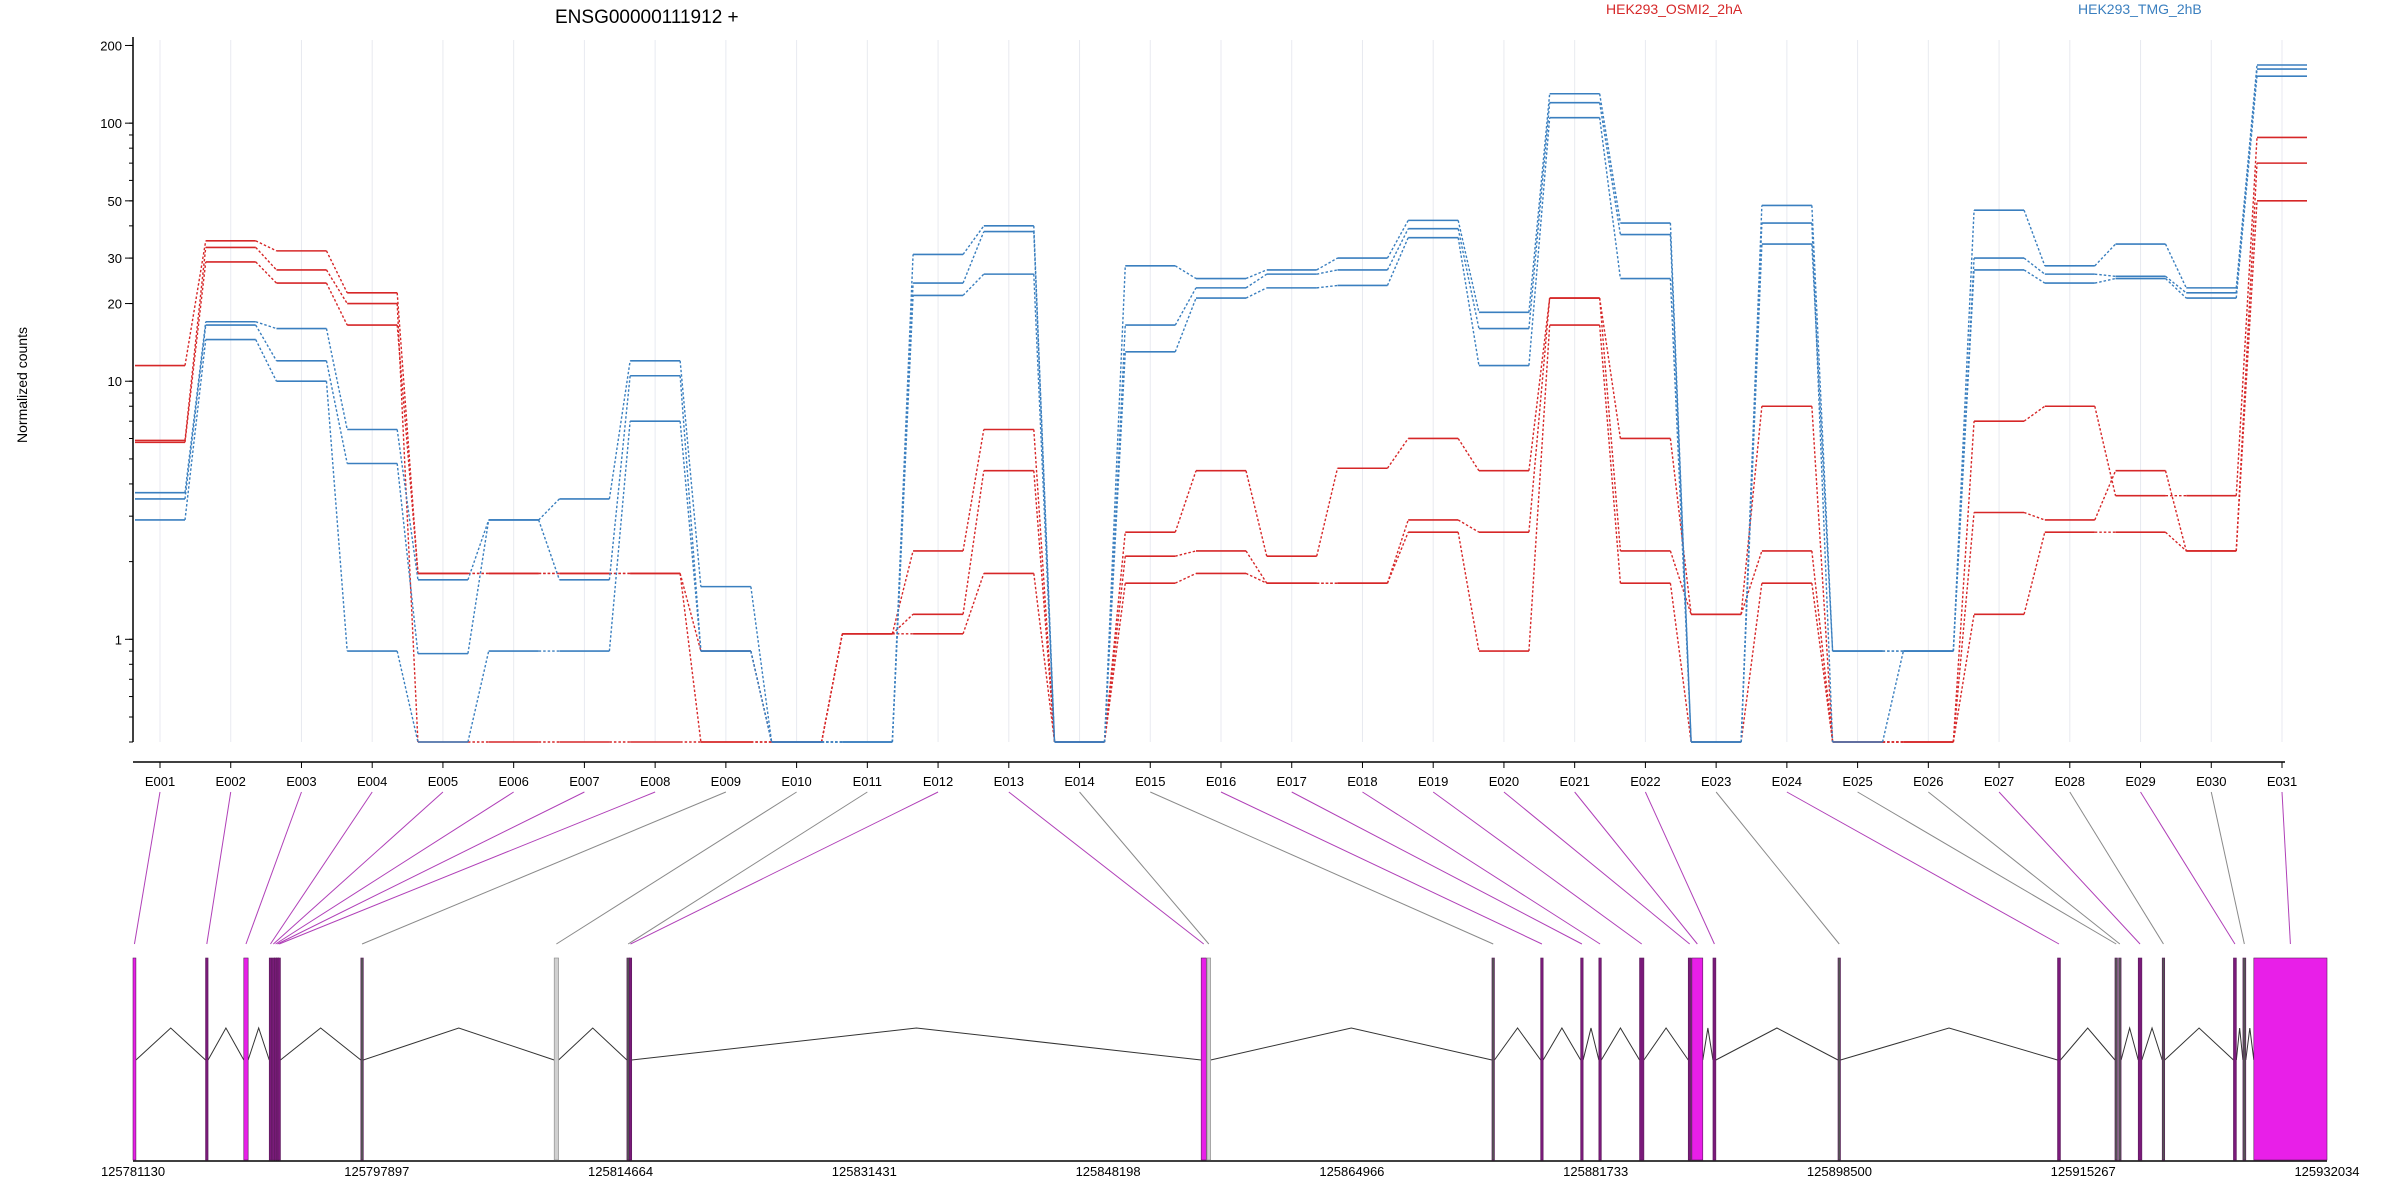  I want to click on connector-e019, so click(1537, 868).